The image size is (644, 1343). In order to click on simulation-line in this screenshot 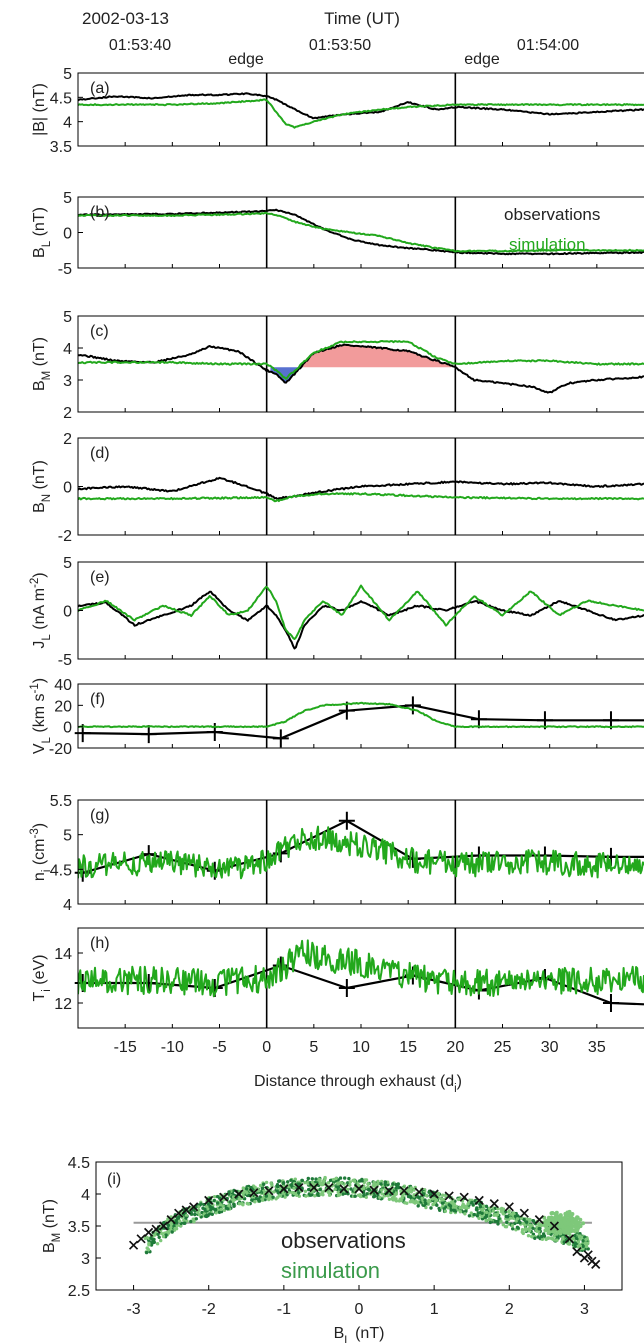, I will do `click(361, 968)`.